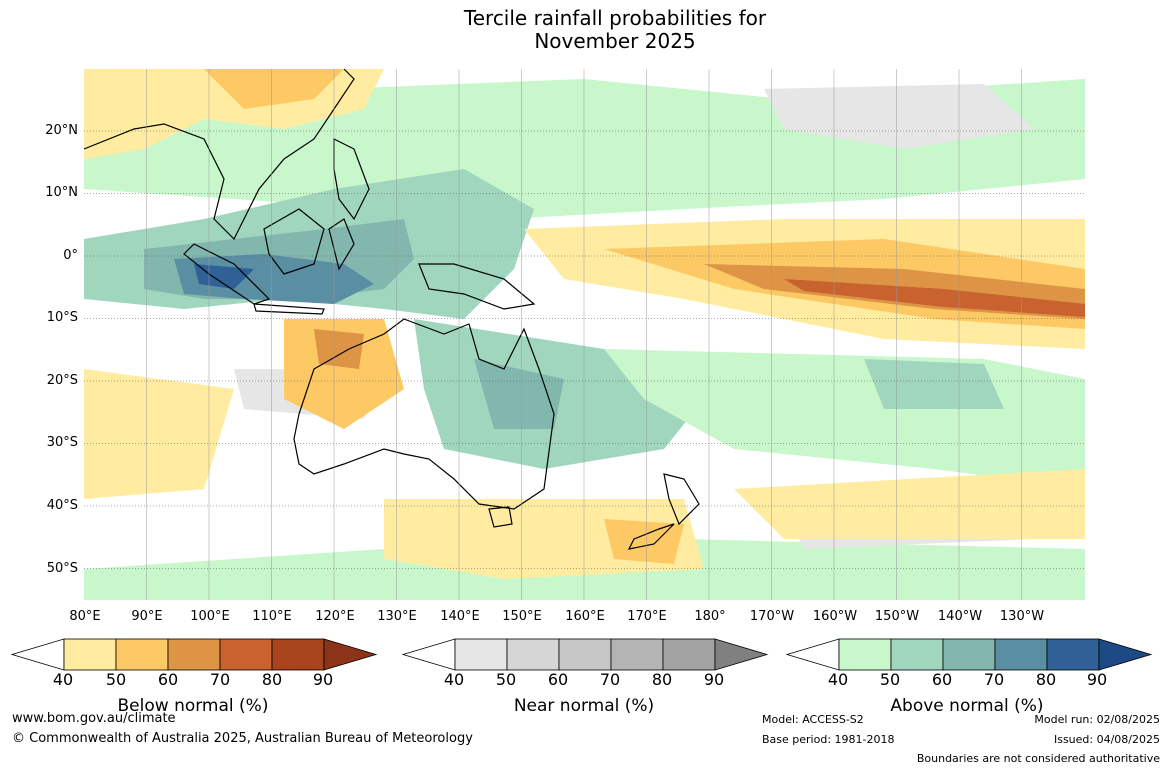  What do you see at coordinates (506, 679) in the screenshot?
I see `legend-near-value-50: 50` at bounding box center [506, 679].